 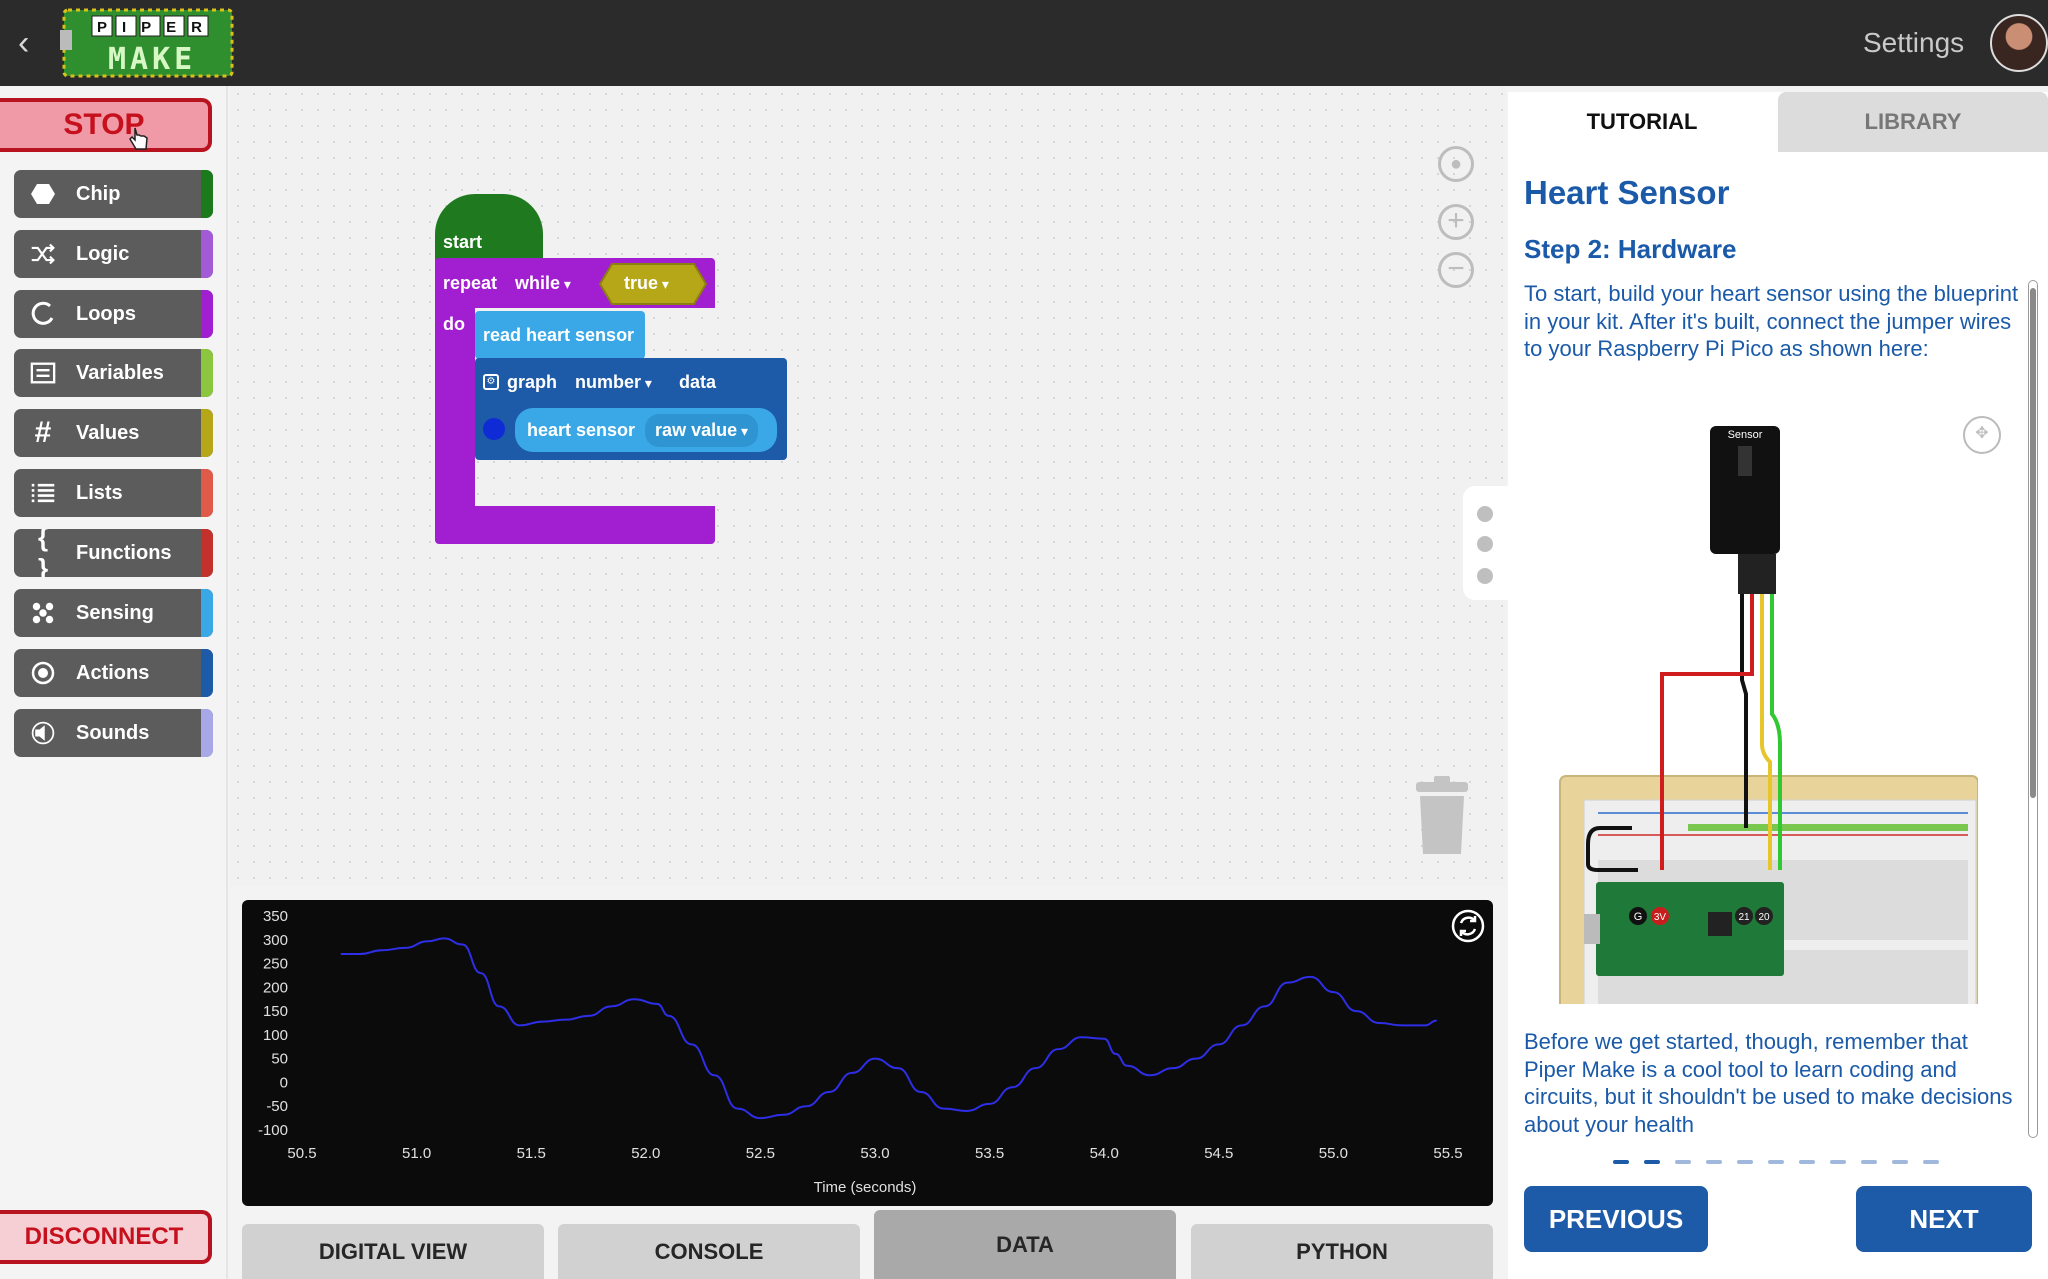 What do you see at coordinates (113, 733) in the screenshot?
I see `category-sounds: Sounds` at bounding box center [113, 733].